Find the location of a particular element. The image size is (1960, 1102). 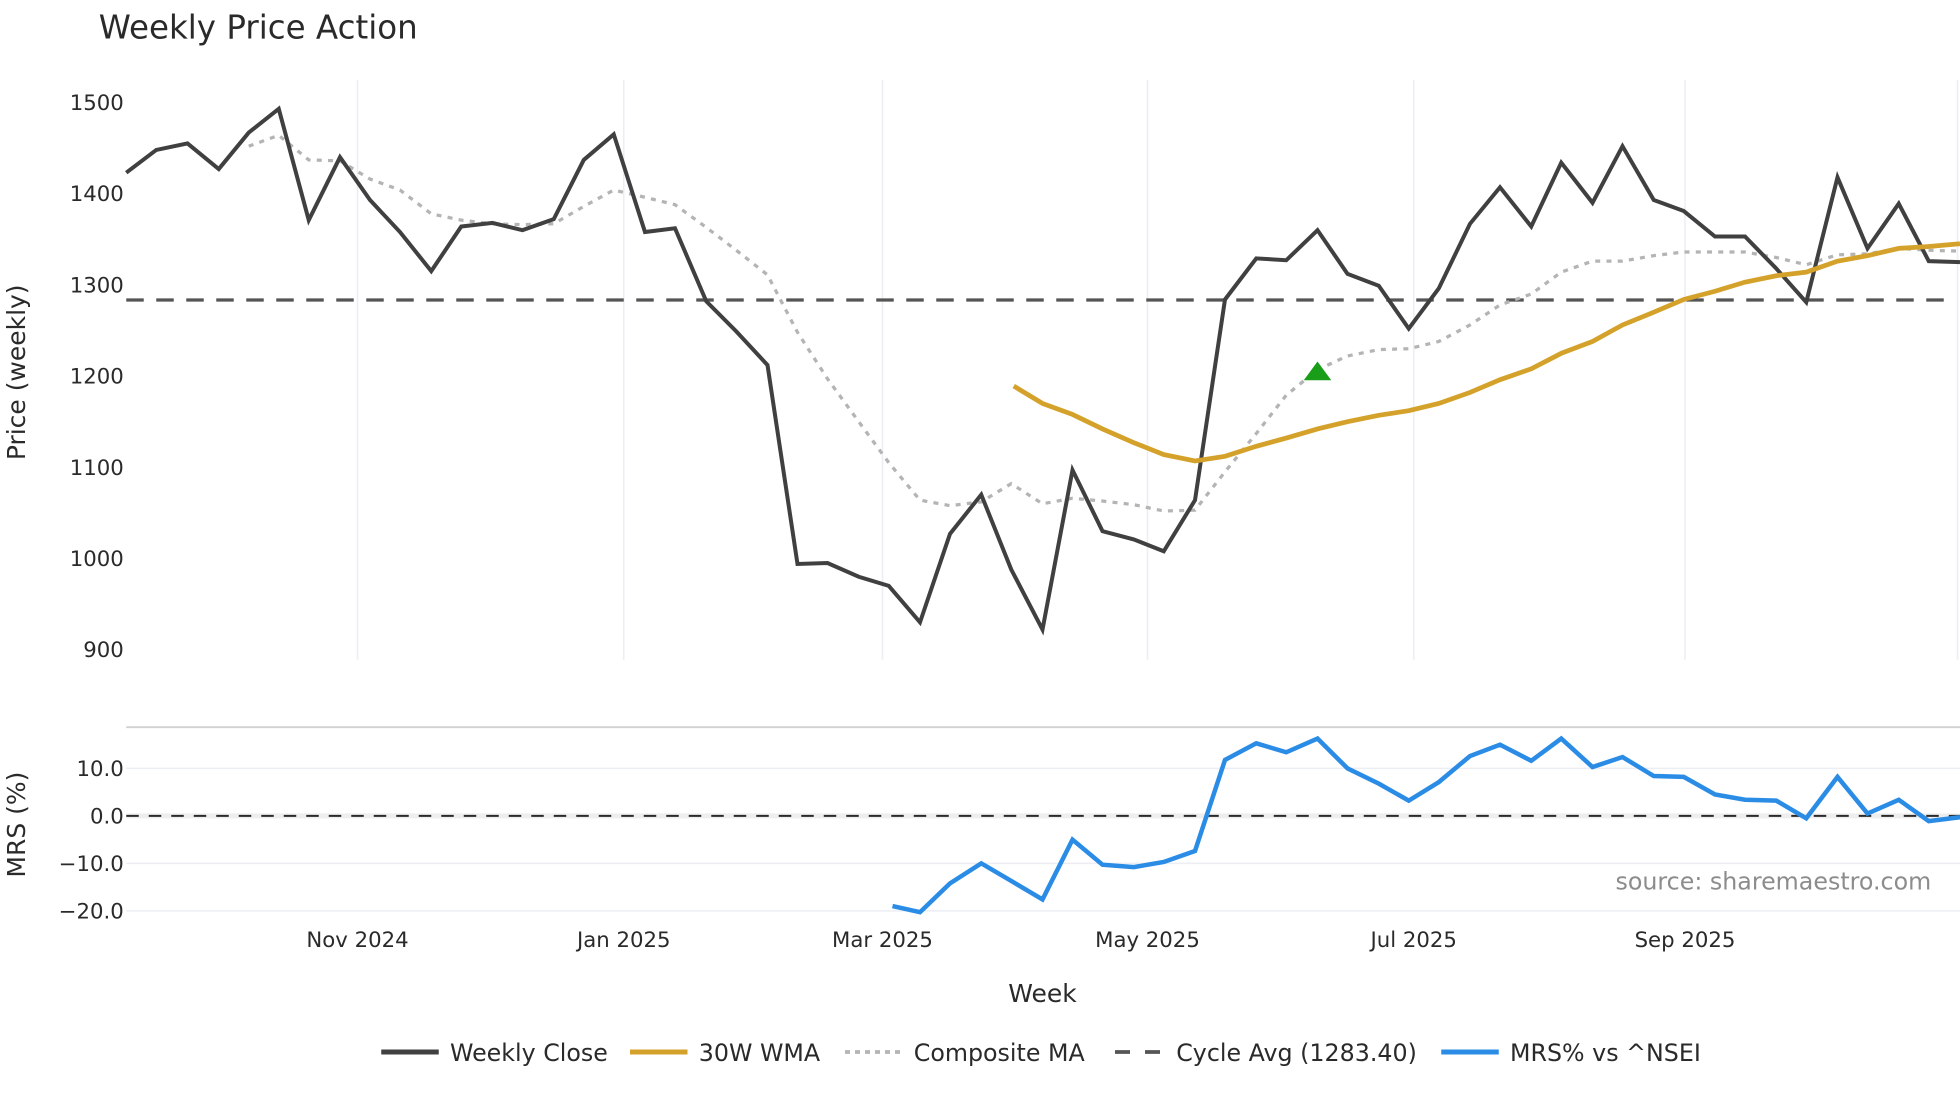

legend-label: Weekly Close is located at coordinates (529, 1053).